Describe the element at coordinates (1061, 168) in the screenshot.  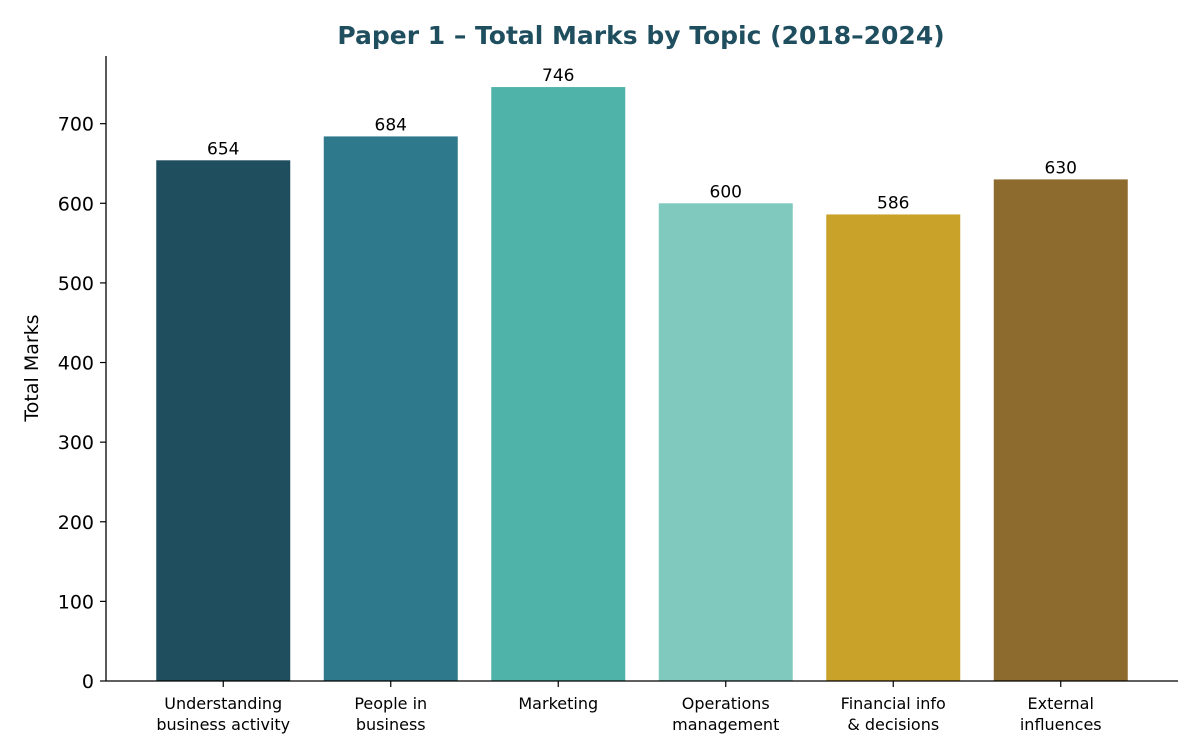
I see `bar-value-label: 630` at that location.